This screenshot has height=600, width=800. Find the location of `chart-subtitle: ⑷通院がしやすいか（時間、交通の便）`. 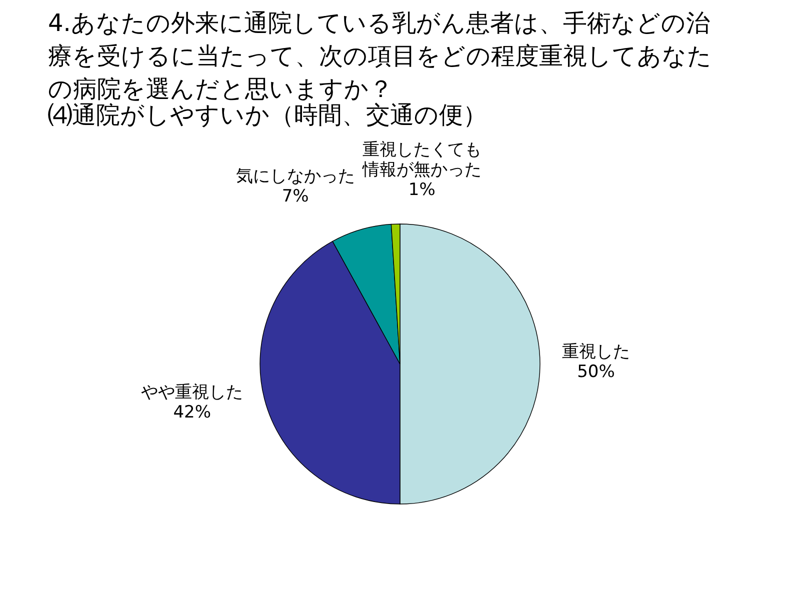

chart-subtitle: ⑷通院がしやすいか（時間、交通の便） is located at coordinates (267, 115).